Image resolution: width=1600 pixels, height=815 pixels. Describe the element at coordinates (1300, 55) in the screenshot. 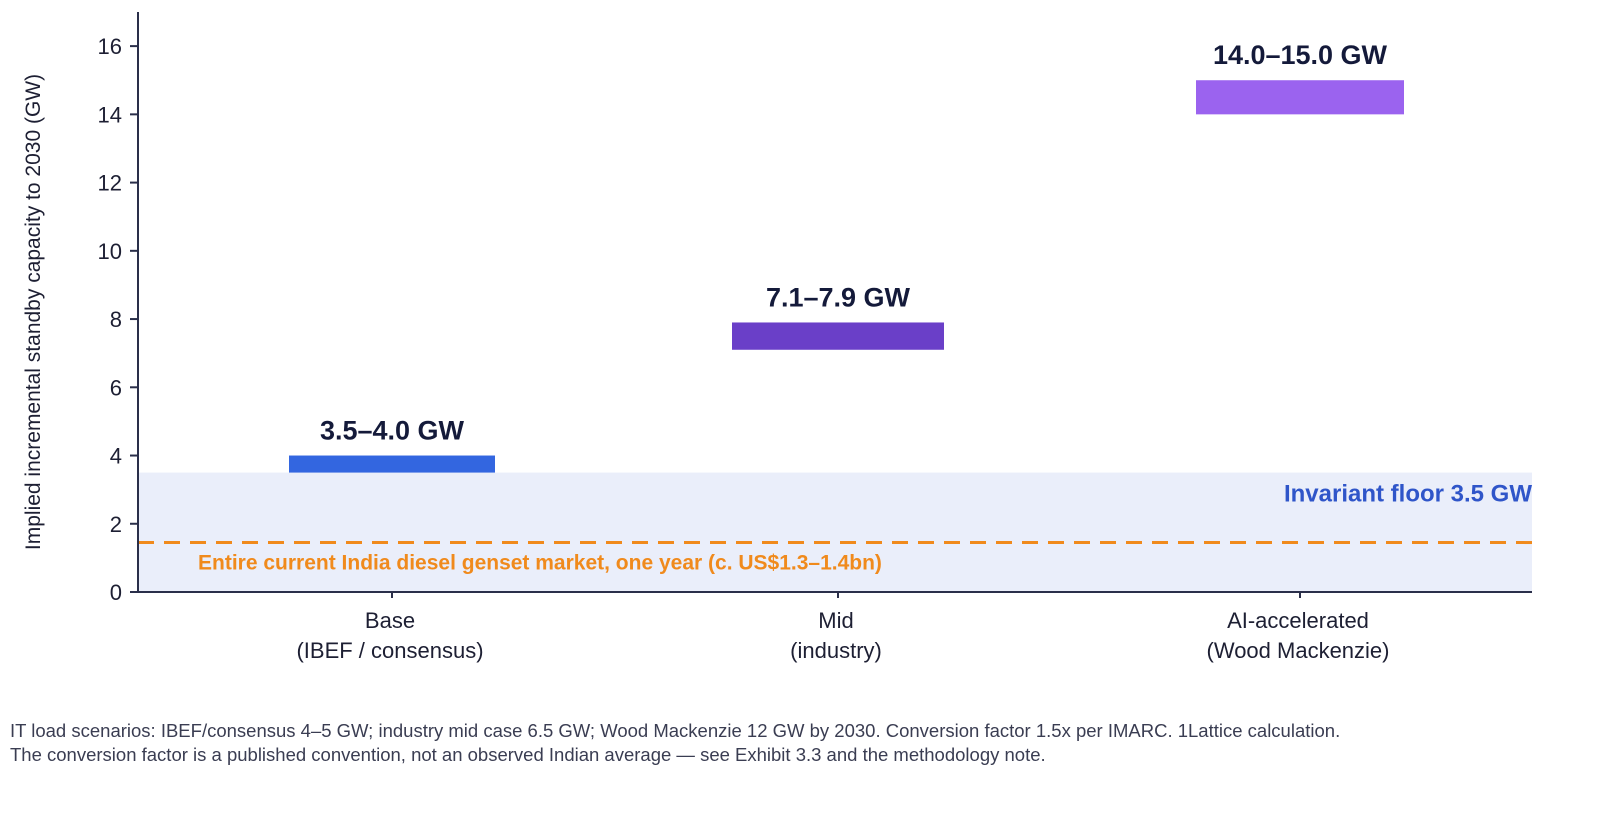

I see `range-label: 14.0–15.0 GW` at that location.